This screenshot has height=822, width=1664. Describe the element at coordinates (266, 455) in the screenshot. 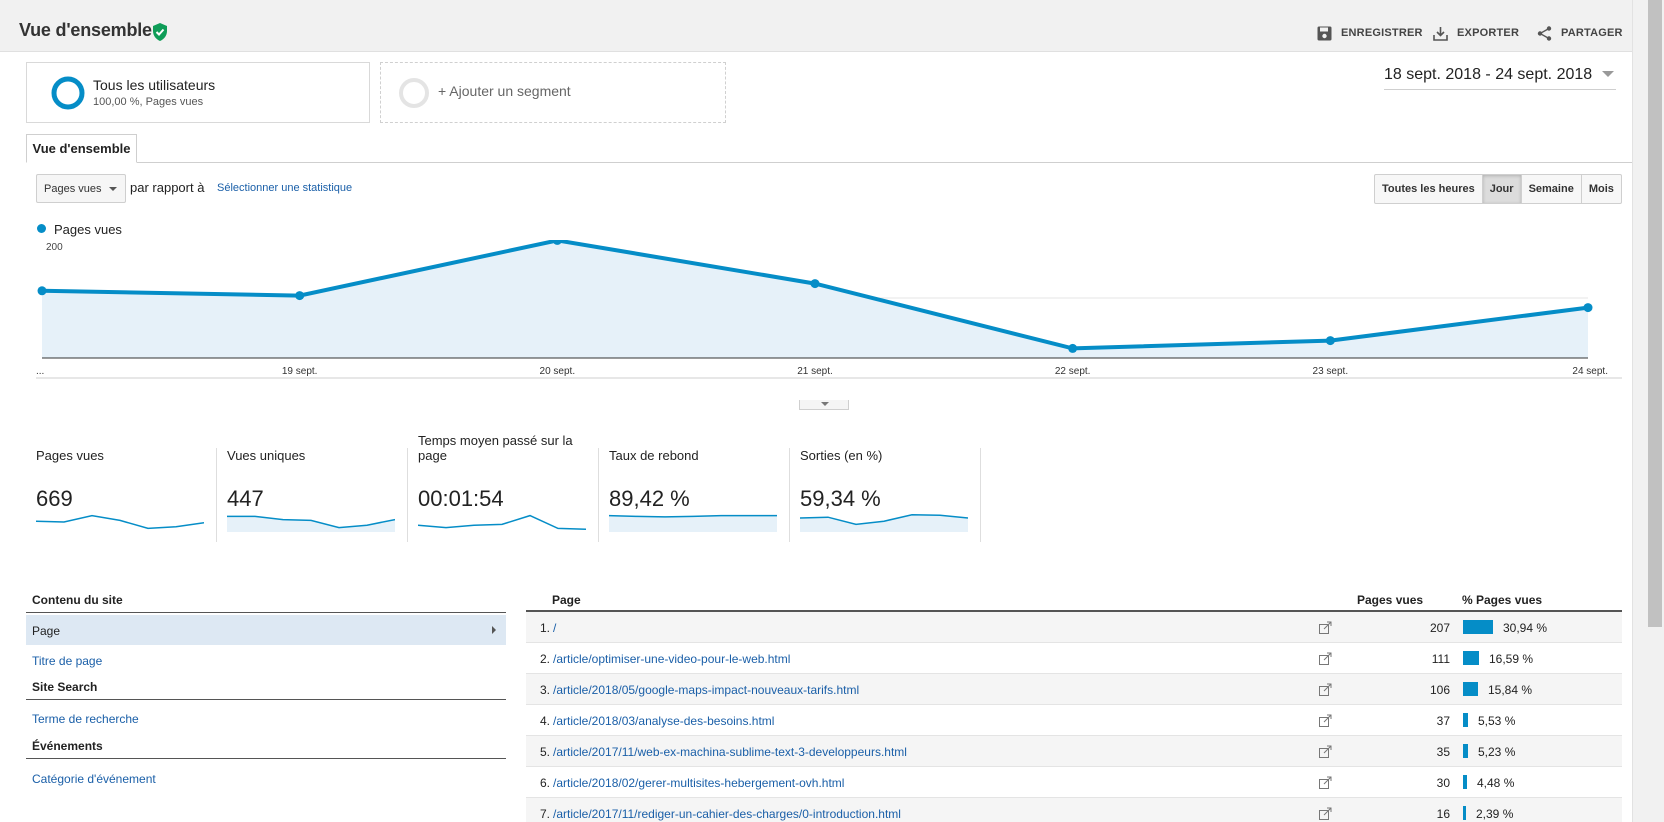

I see `scorecard-label: Vues uniques` at that location.